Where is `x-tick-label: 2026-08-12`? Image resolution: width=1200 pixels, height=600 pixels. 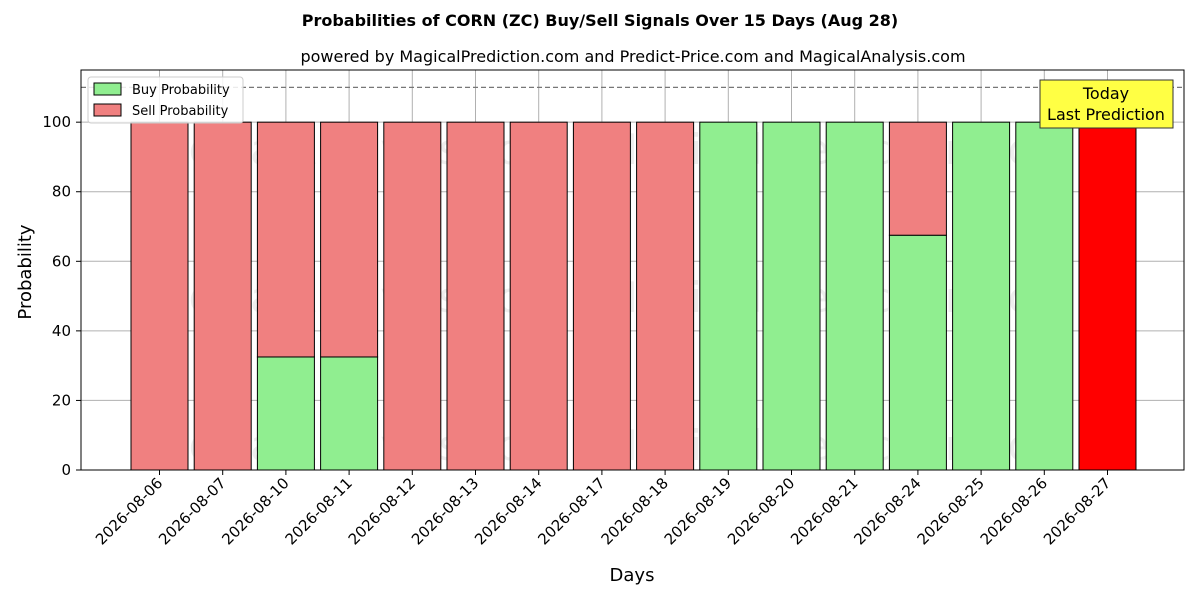 x-tick-label: 2026-08-12 is located at coordinates (382, 511).